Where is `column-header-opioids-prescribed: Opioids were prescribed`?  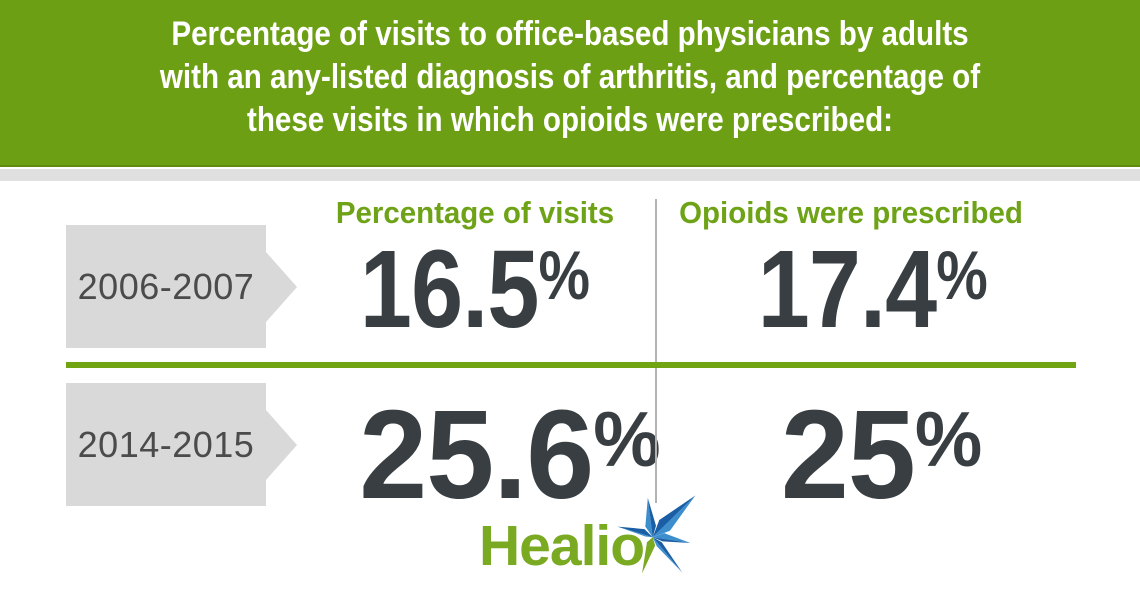
column-header-opioids-prescribed: Opioids were prescribed is located at coordinates (851, 212).